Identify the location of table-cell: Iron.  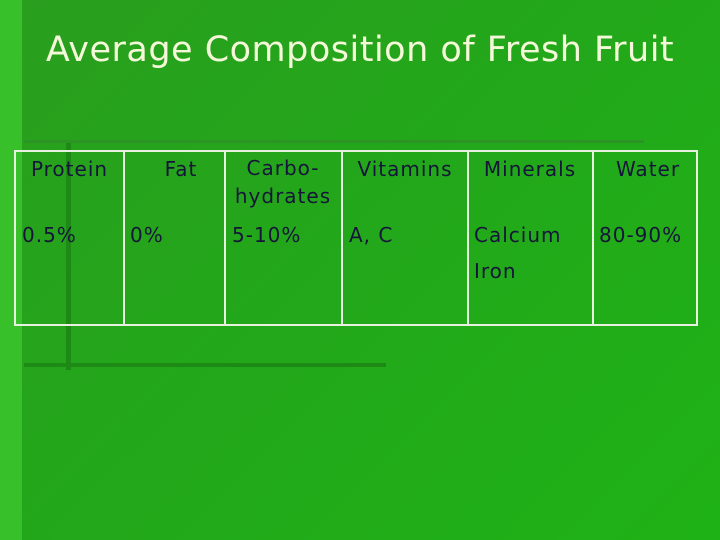
(495, 271).